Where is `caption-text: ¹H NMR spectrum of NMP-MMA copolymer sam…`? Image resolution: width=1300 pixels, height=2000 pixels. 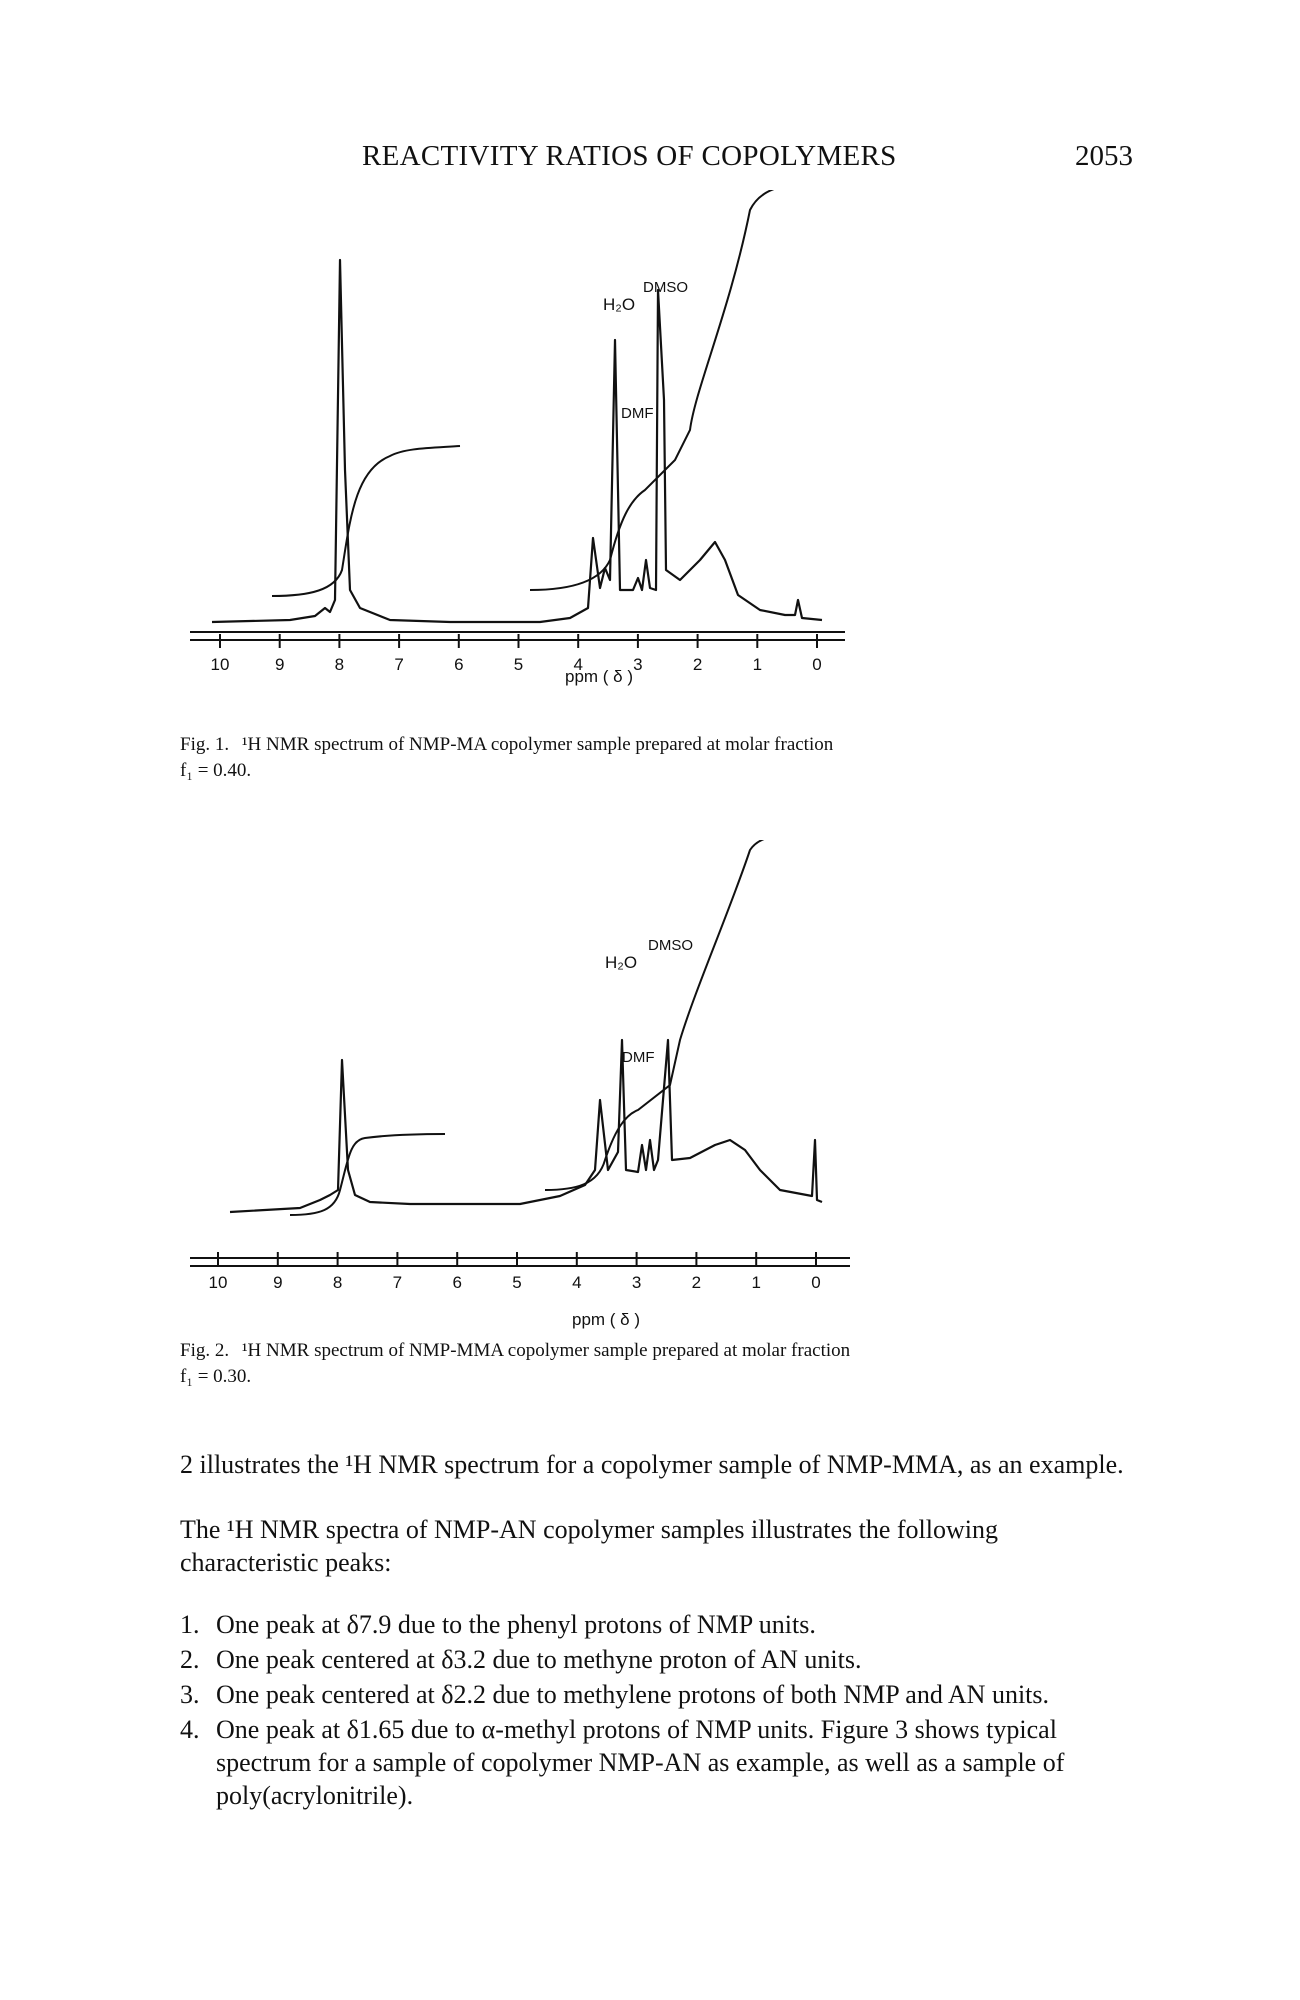 caption-text: ¹H NMR spectrum of NMP-MMA copolymer sam… is located at coordinates (546, 1350).